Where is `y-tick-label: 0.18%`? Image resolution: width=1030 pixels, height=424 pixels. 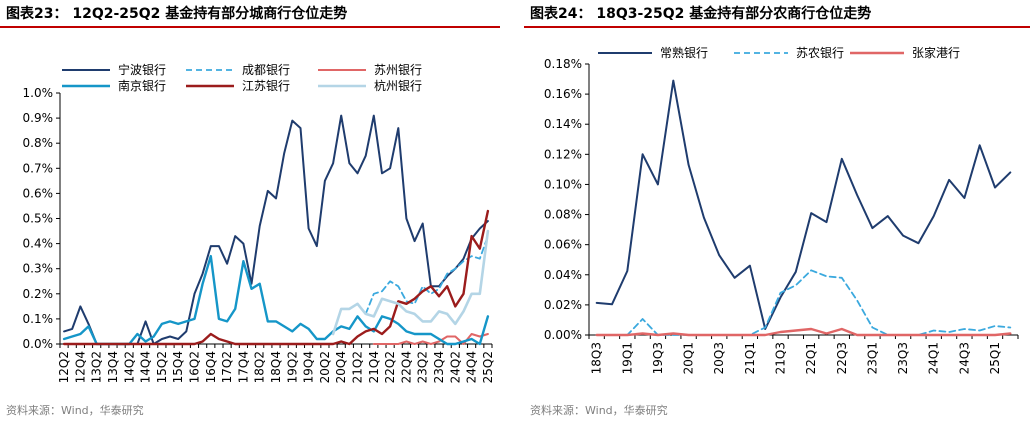 y-tick-label: 0.18% is located at coordinates (563, 64).